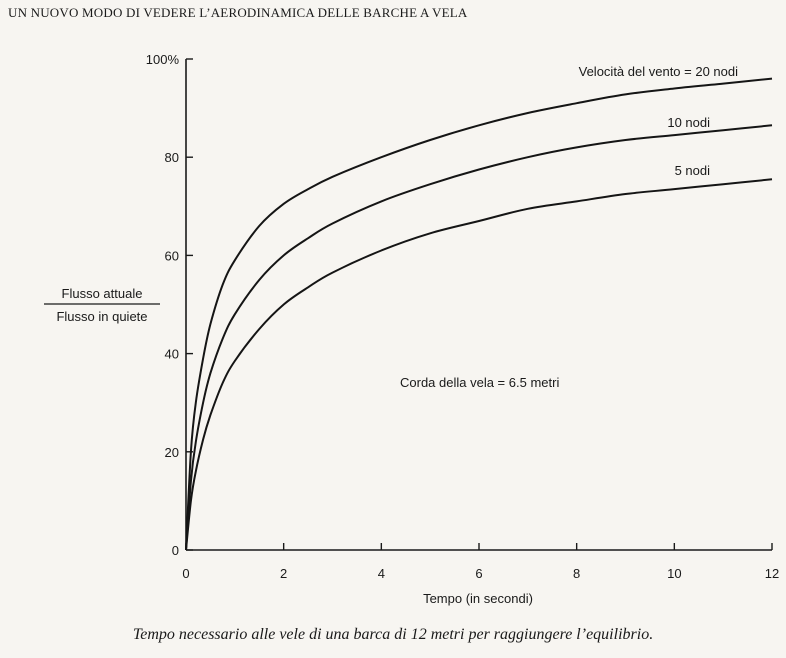  I want to click on series-label-5-nodi: 5 nodi, so click(693, 170).